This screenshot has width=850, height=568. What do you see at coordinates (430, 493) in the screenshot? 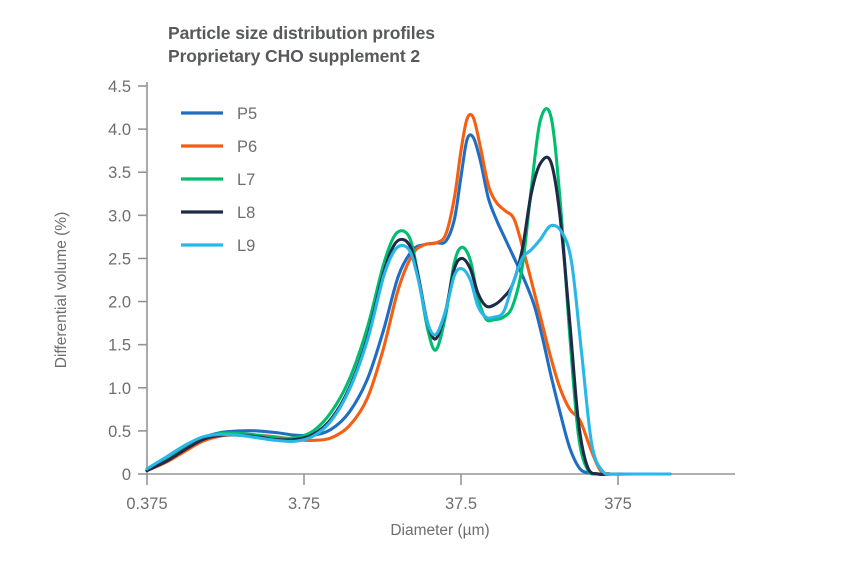
I see `x-axis: 0.375 3.75 37.5 375` at bounding box center [430, 493].